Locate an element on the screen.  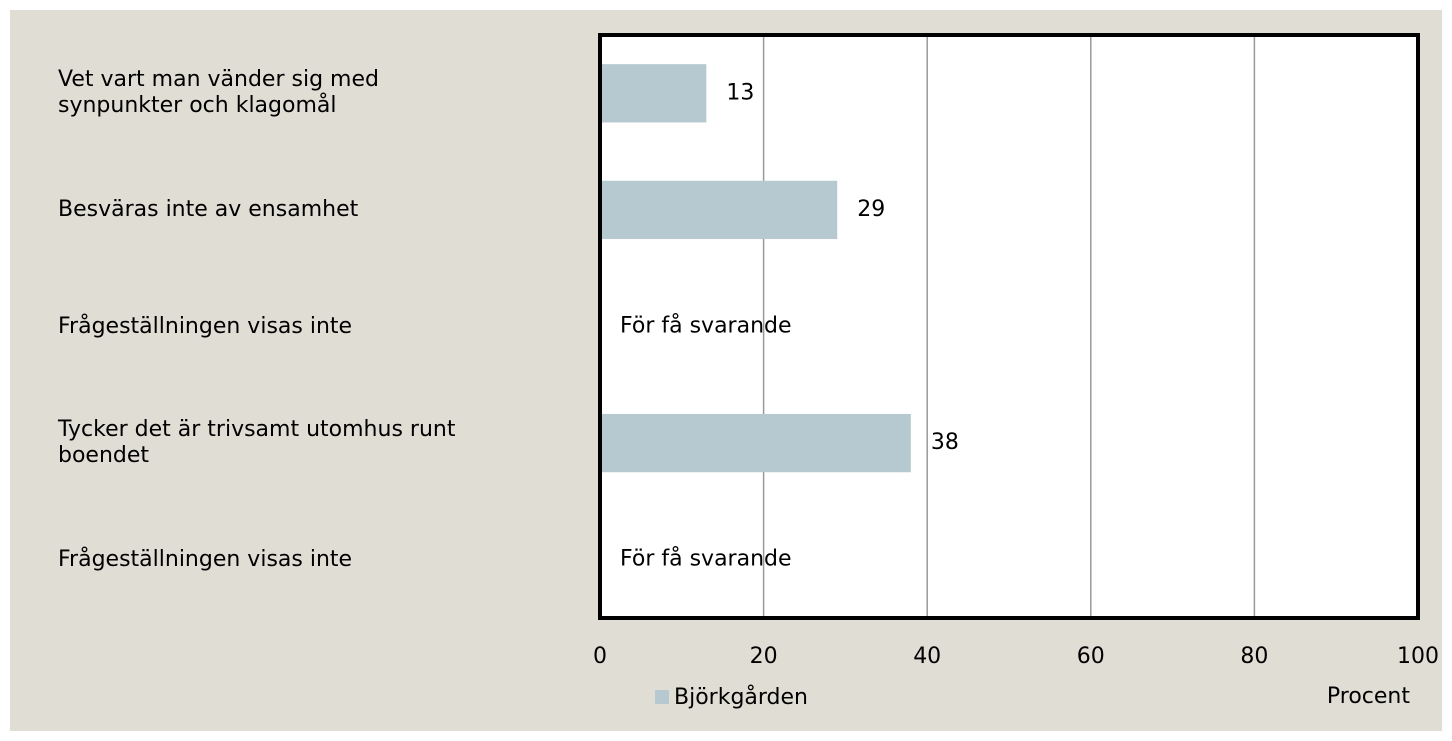
x-tick-label: 100 is located at coordinates (1418, 656).